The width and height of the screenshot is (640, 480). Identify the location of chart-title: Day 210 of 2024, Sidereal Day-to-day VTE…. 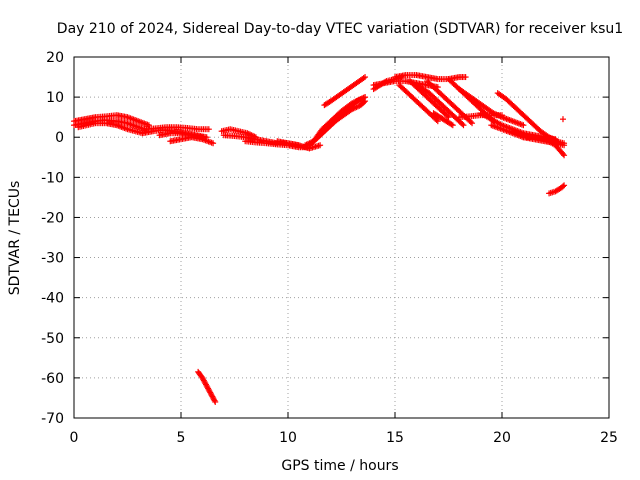
(340, 29).